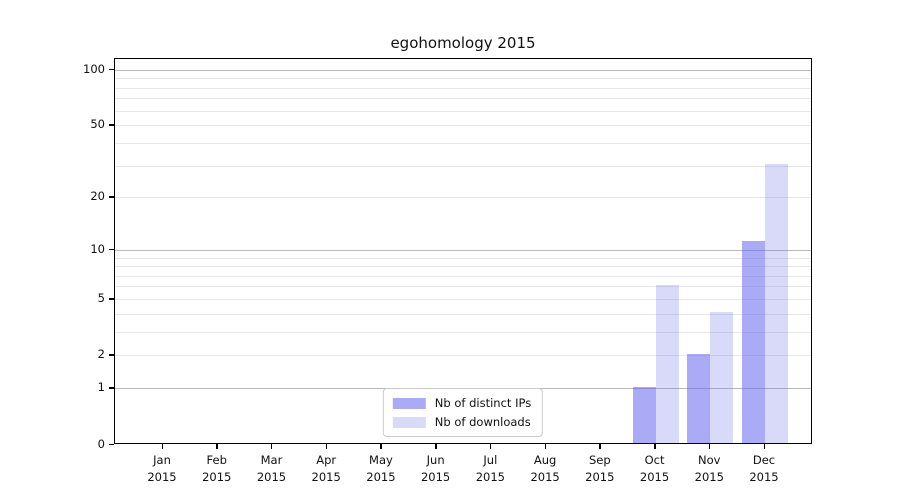  What do you see at coordinates (97, 196) in the screenshot?
I see `y-tick-label: 20` at bounding box center [97, 196].